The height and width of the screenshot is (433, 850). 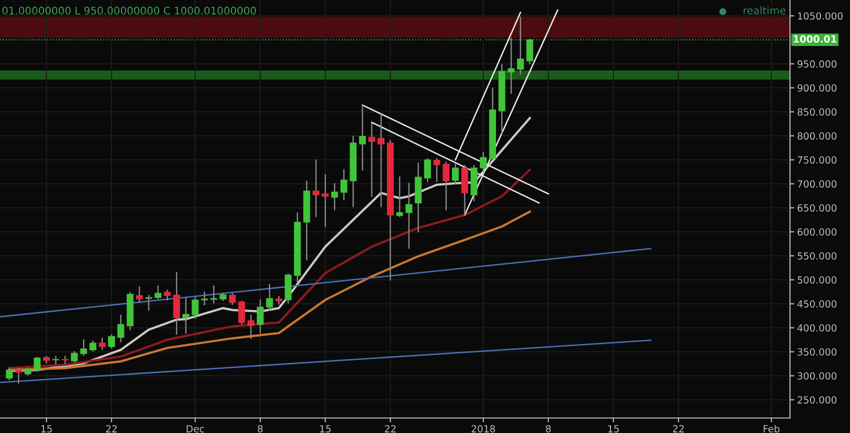 What do you see at coordinates (817, 400) in the screenshot?
I see `y-tick-label: 250.000` at bounding box center [817, 400].